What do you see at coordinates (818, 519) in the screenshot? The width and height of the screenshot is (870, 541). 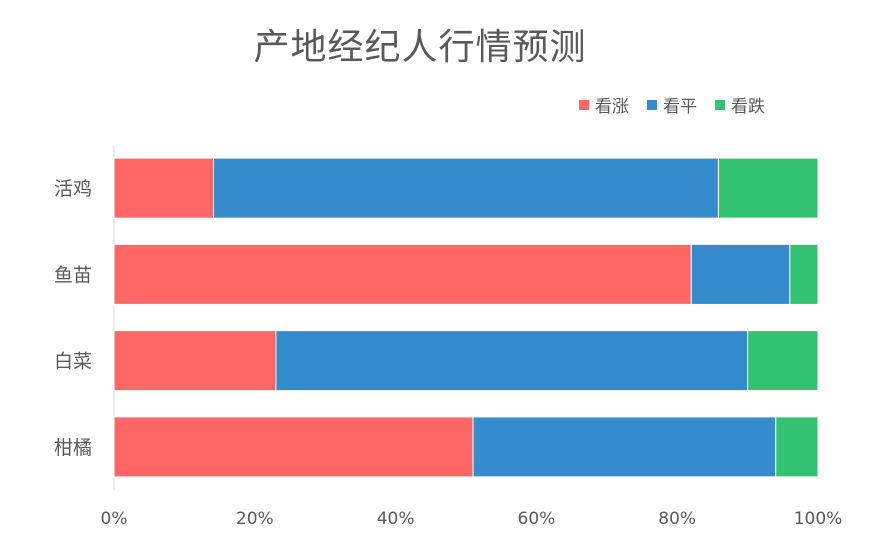 I see `x-tick-label: 100%` at bounding box center [818, 519].